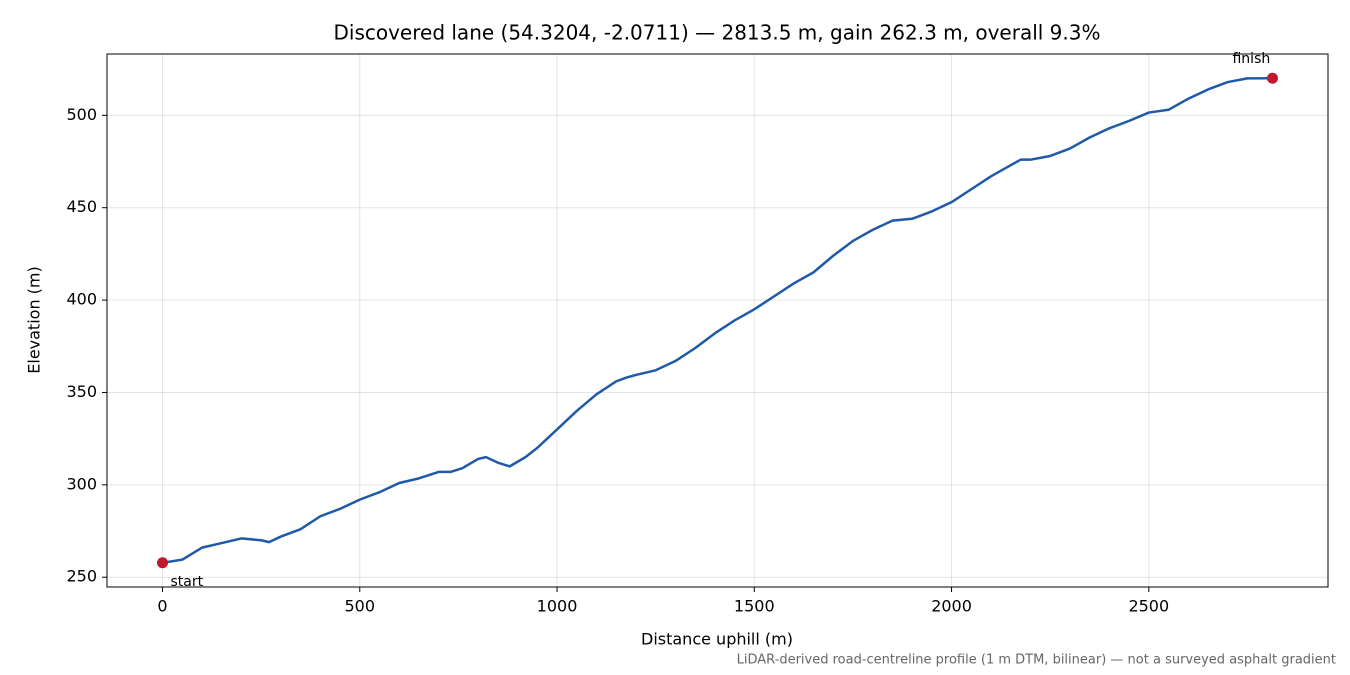  Describe the element at coordinates (81, 206) in the screenshot. I see `y-tick-label: 450` at that location.